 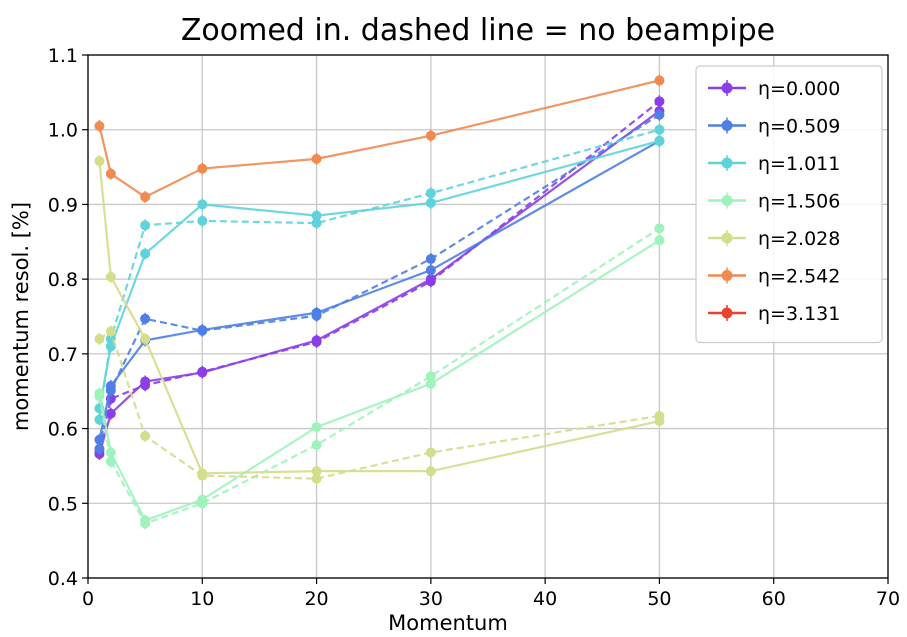 I want to click on legend-item: η=2.542, so click(x=774, y=277).